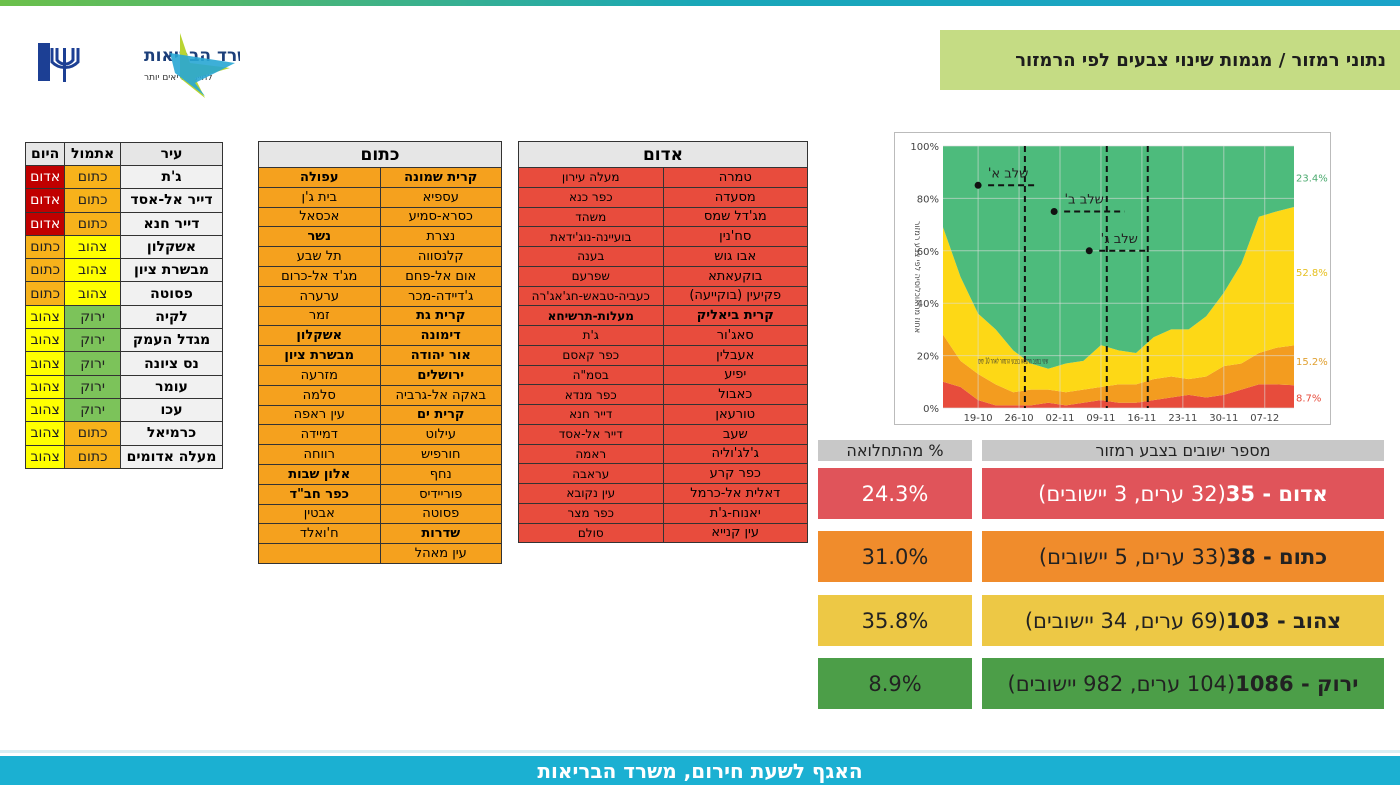  Describe the element at coordinates (591, 375) in the screenshot. I see `city-cell: בסמ"ה` at that location.